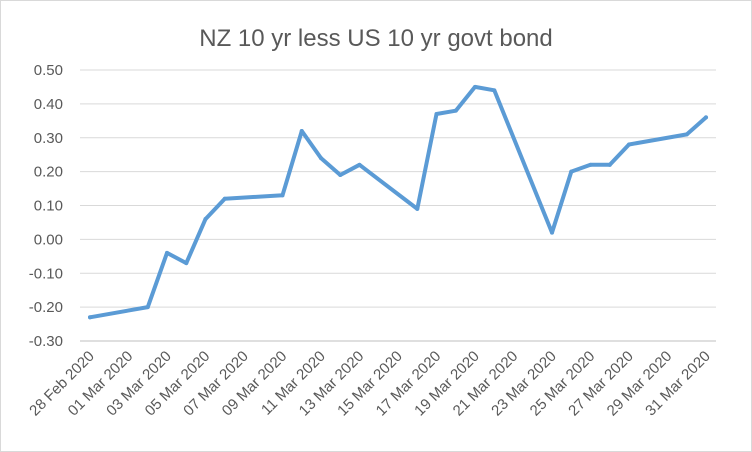 The image size is (752, 452). I want to click on y-tick-label: -0.10, so click(46, 273).